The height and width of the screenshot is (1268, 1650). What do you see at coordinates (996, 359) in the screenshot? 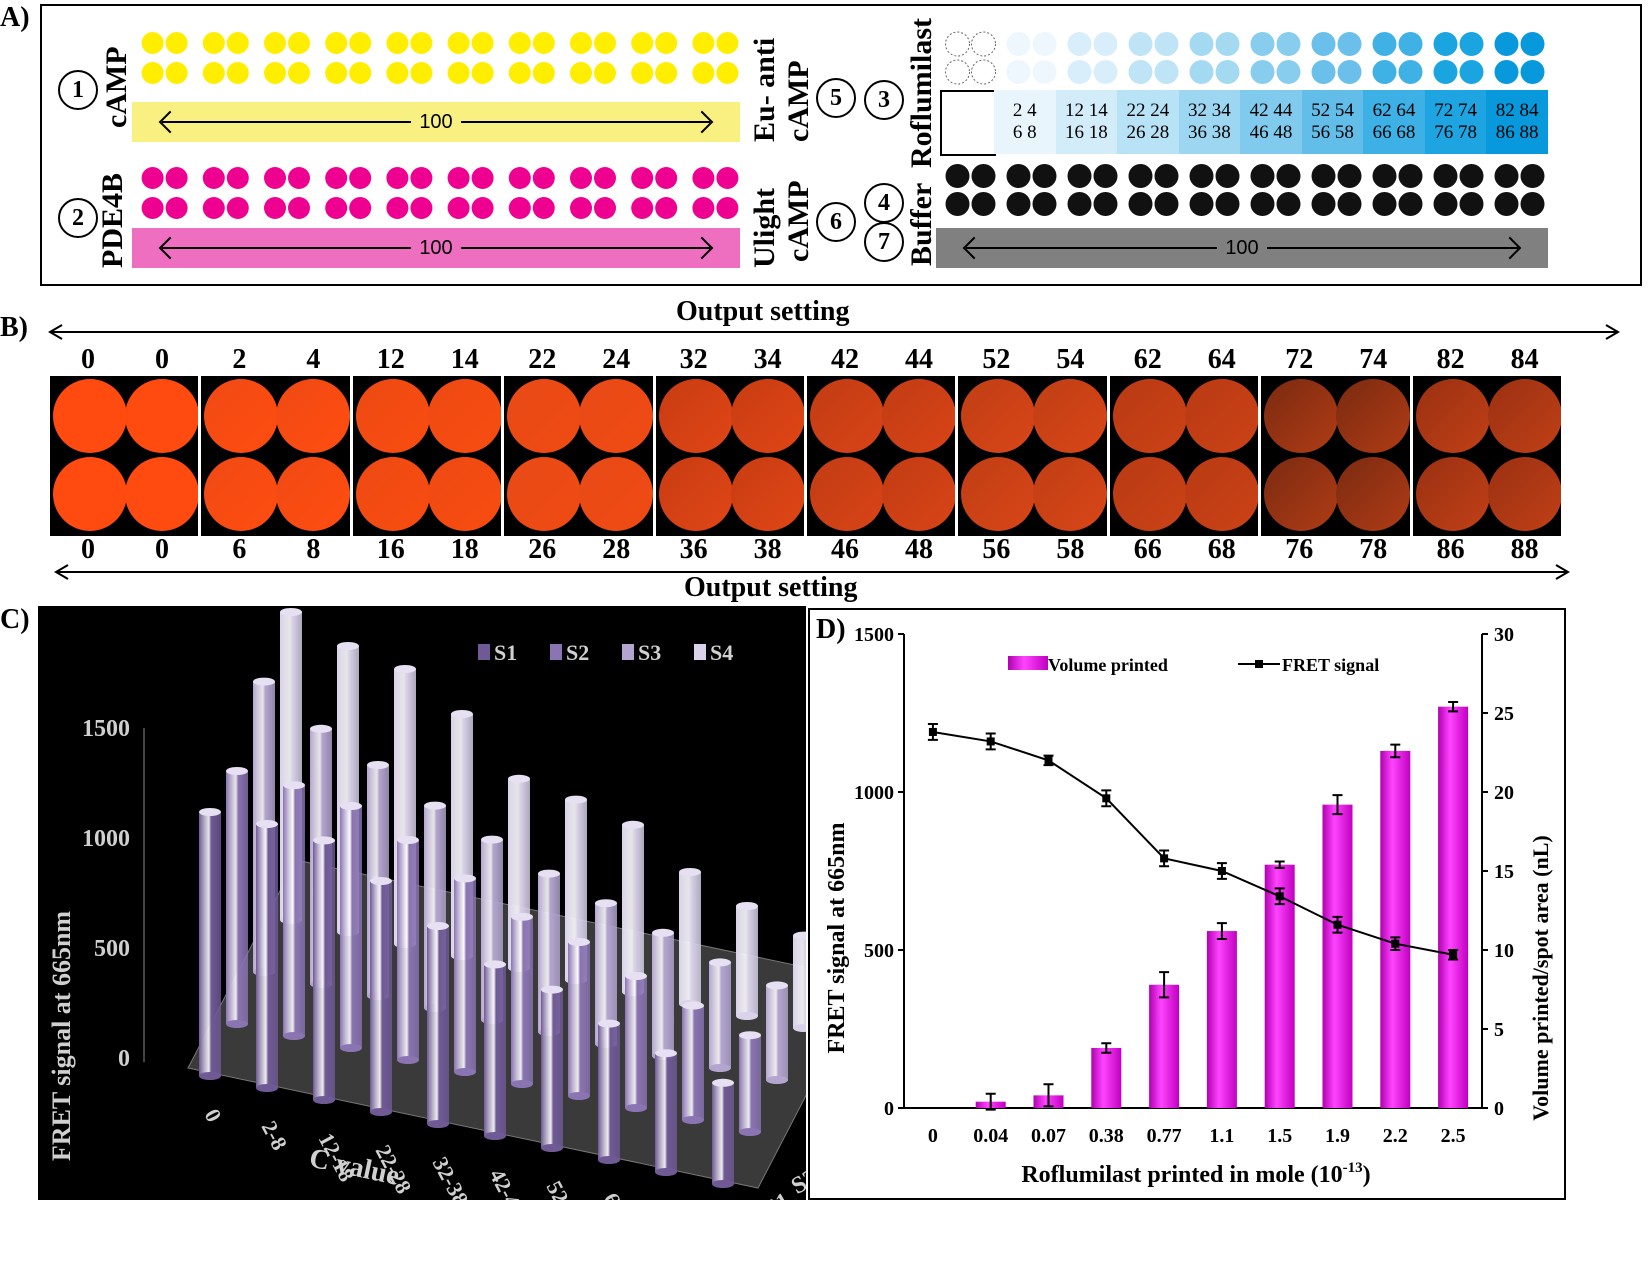
I see `top-number: 52` at bounding box center [996, 359].